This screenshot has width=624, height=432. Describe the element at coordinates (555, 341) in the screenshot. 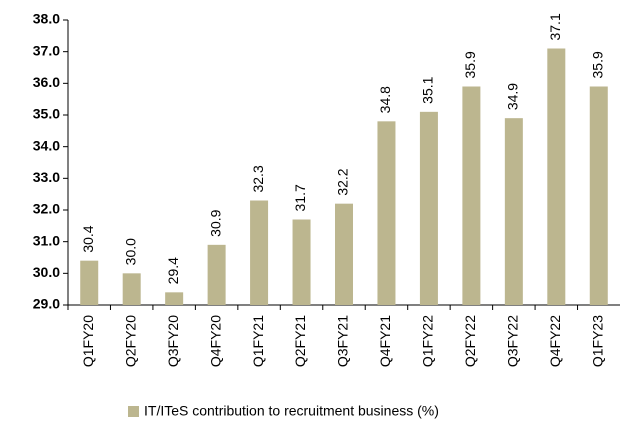

I see `x-tick-label: Q4FY22` at that location.